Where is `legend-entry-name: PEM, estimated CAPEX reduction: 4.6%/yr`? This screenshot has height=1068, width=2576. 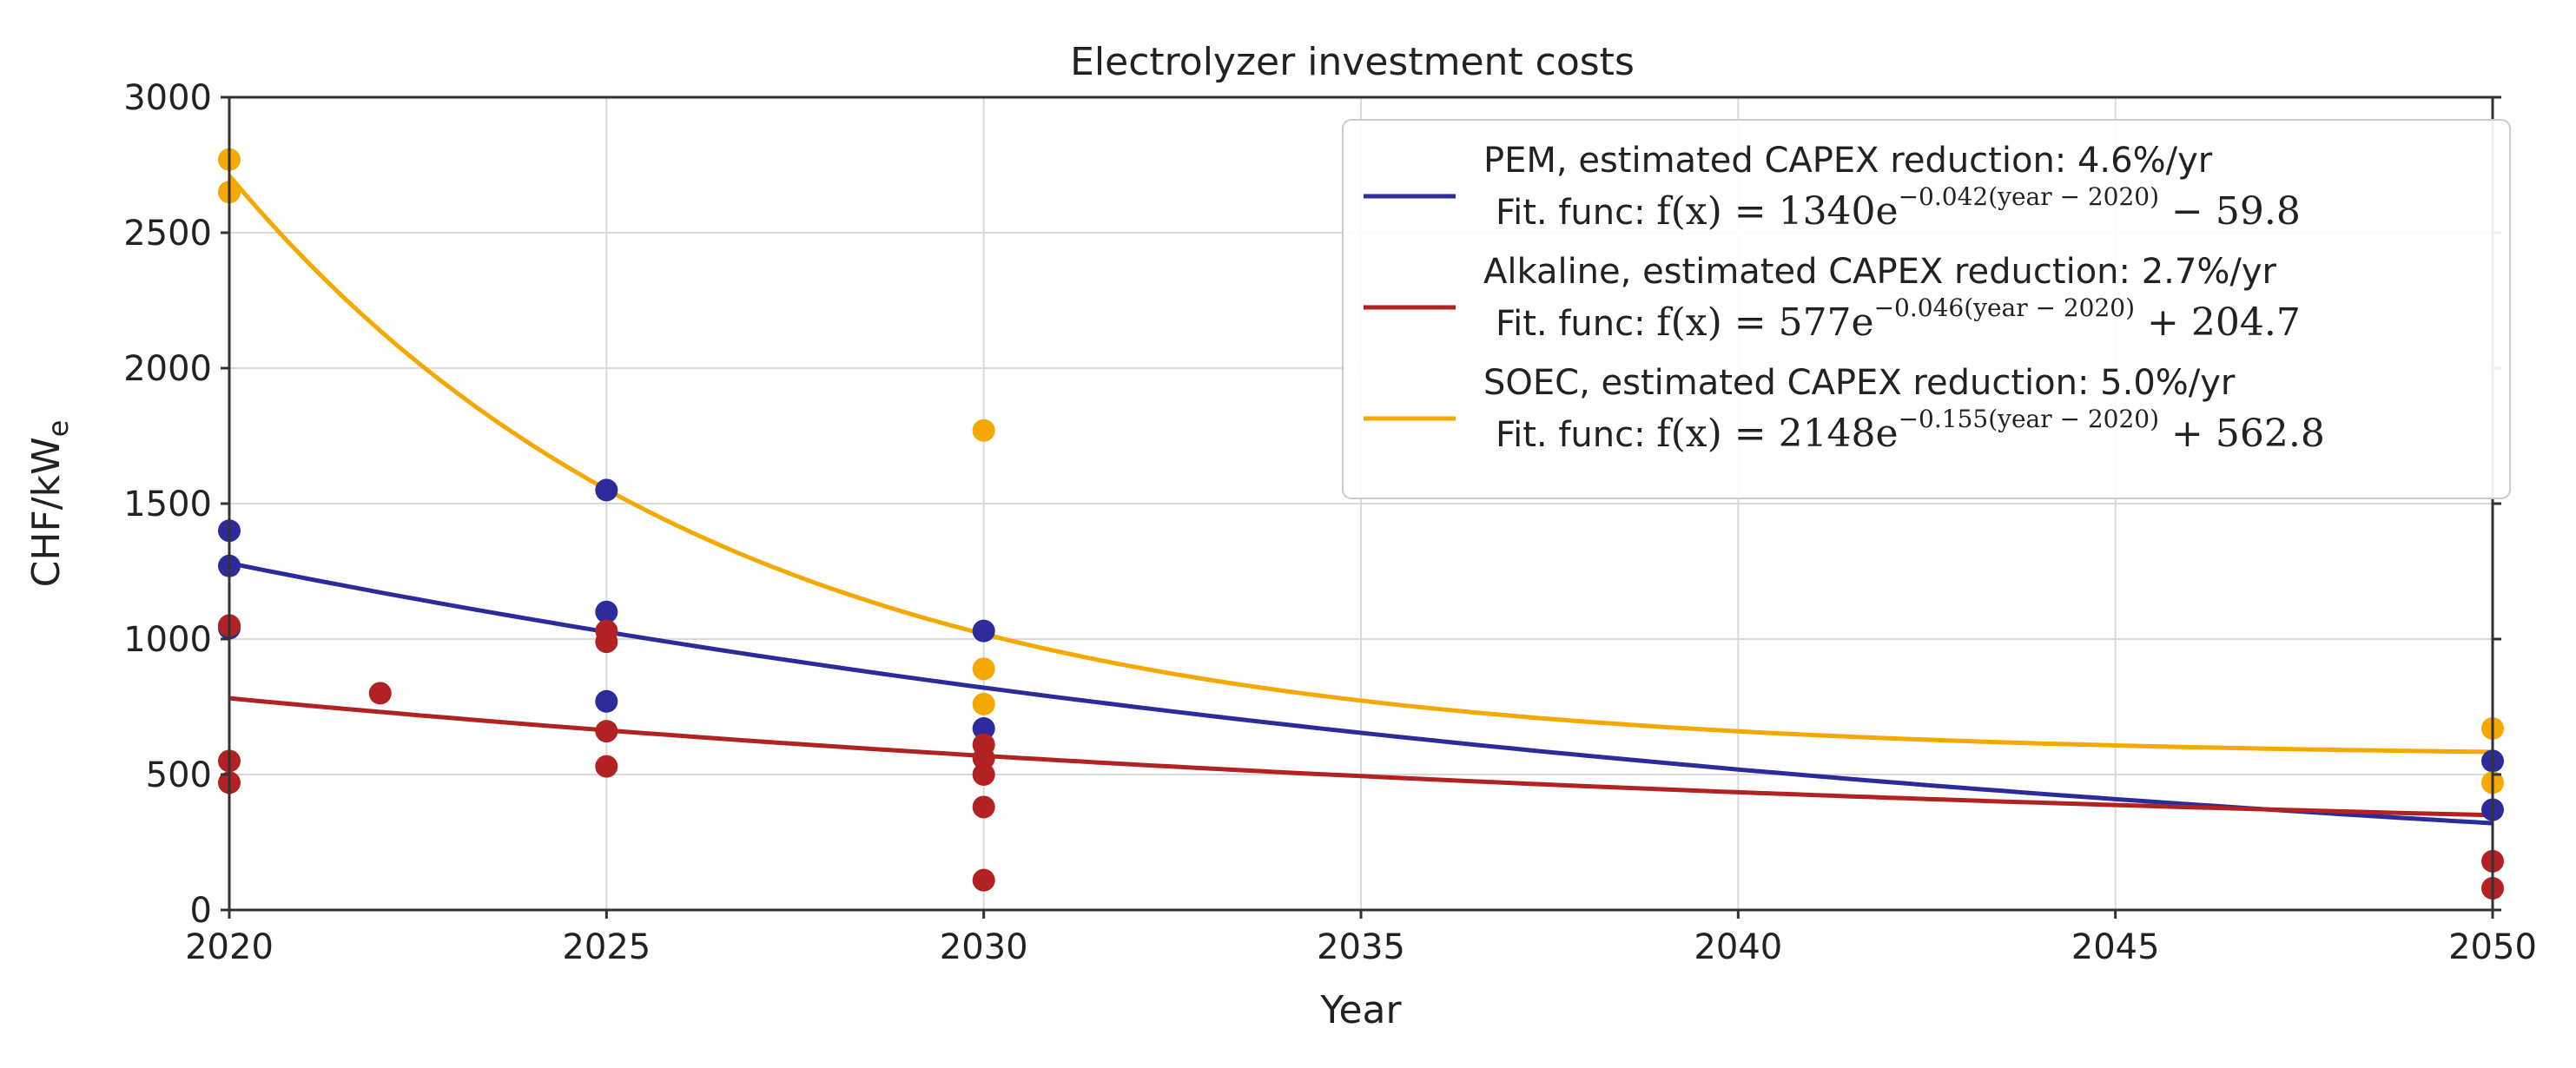 legend-entry-name: PEM, estimated CAPEX reduction: 4.6%/yr is located at coordinates (1848, 161).